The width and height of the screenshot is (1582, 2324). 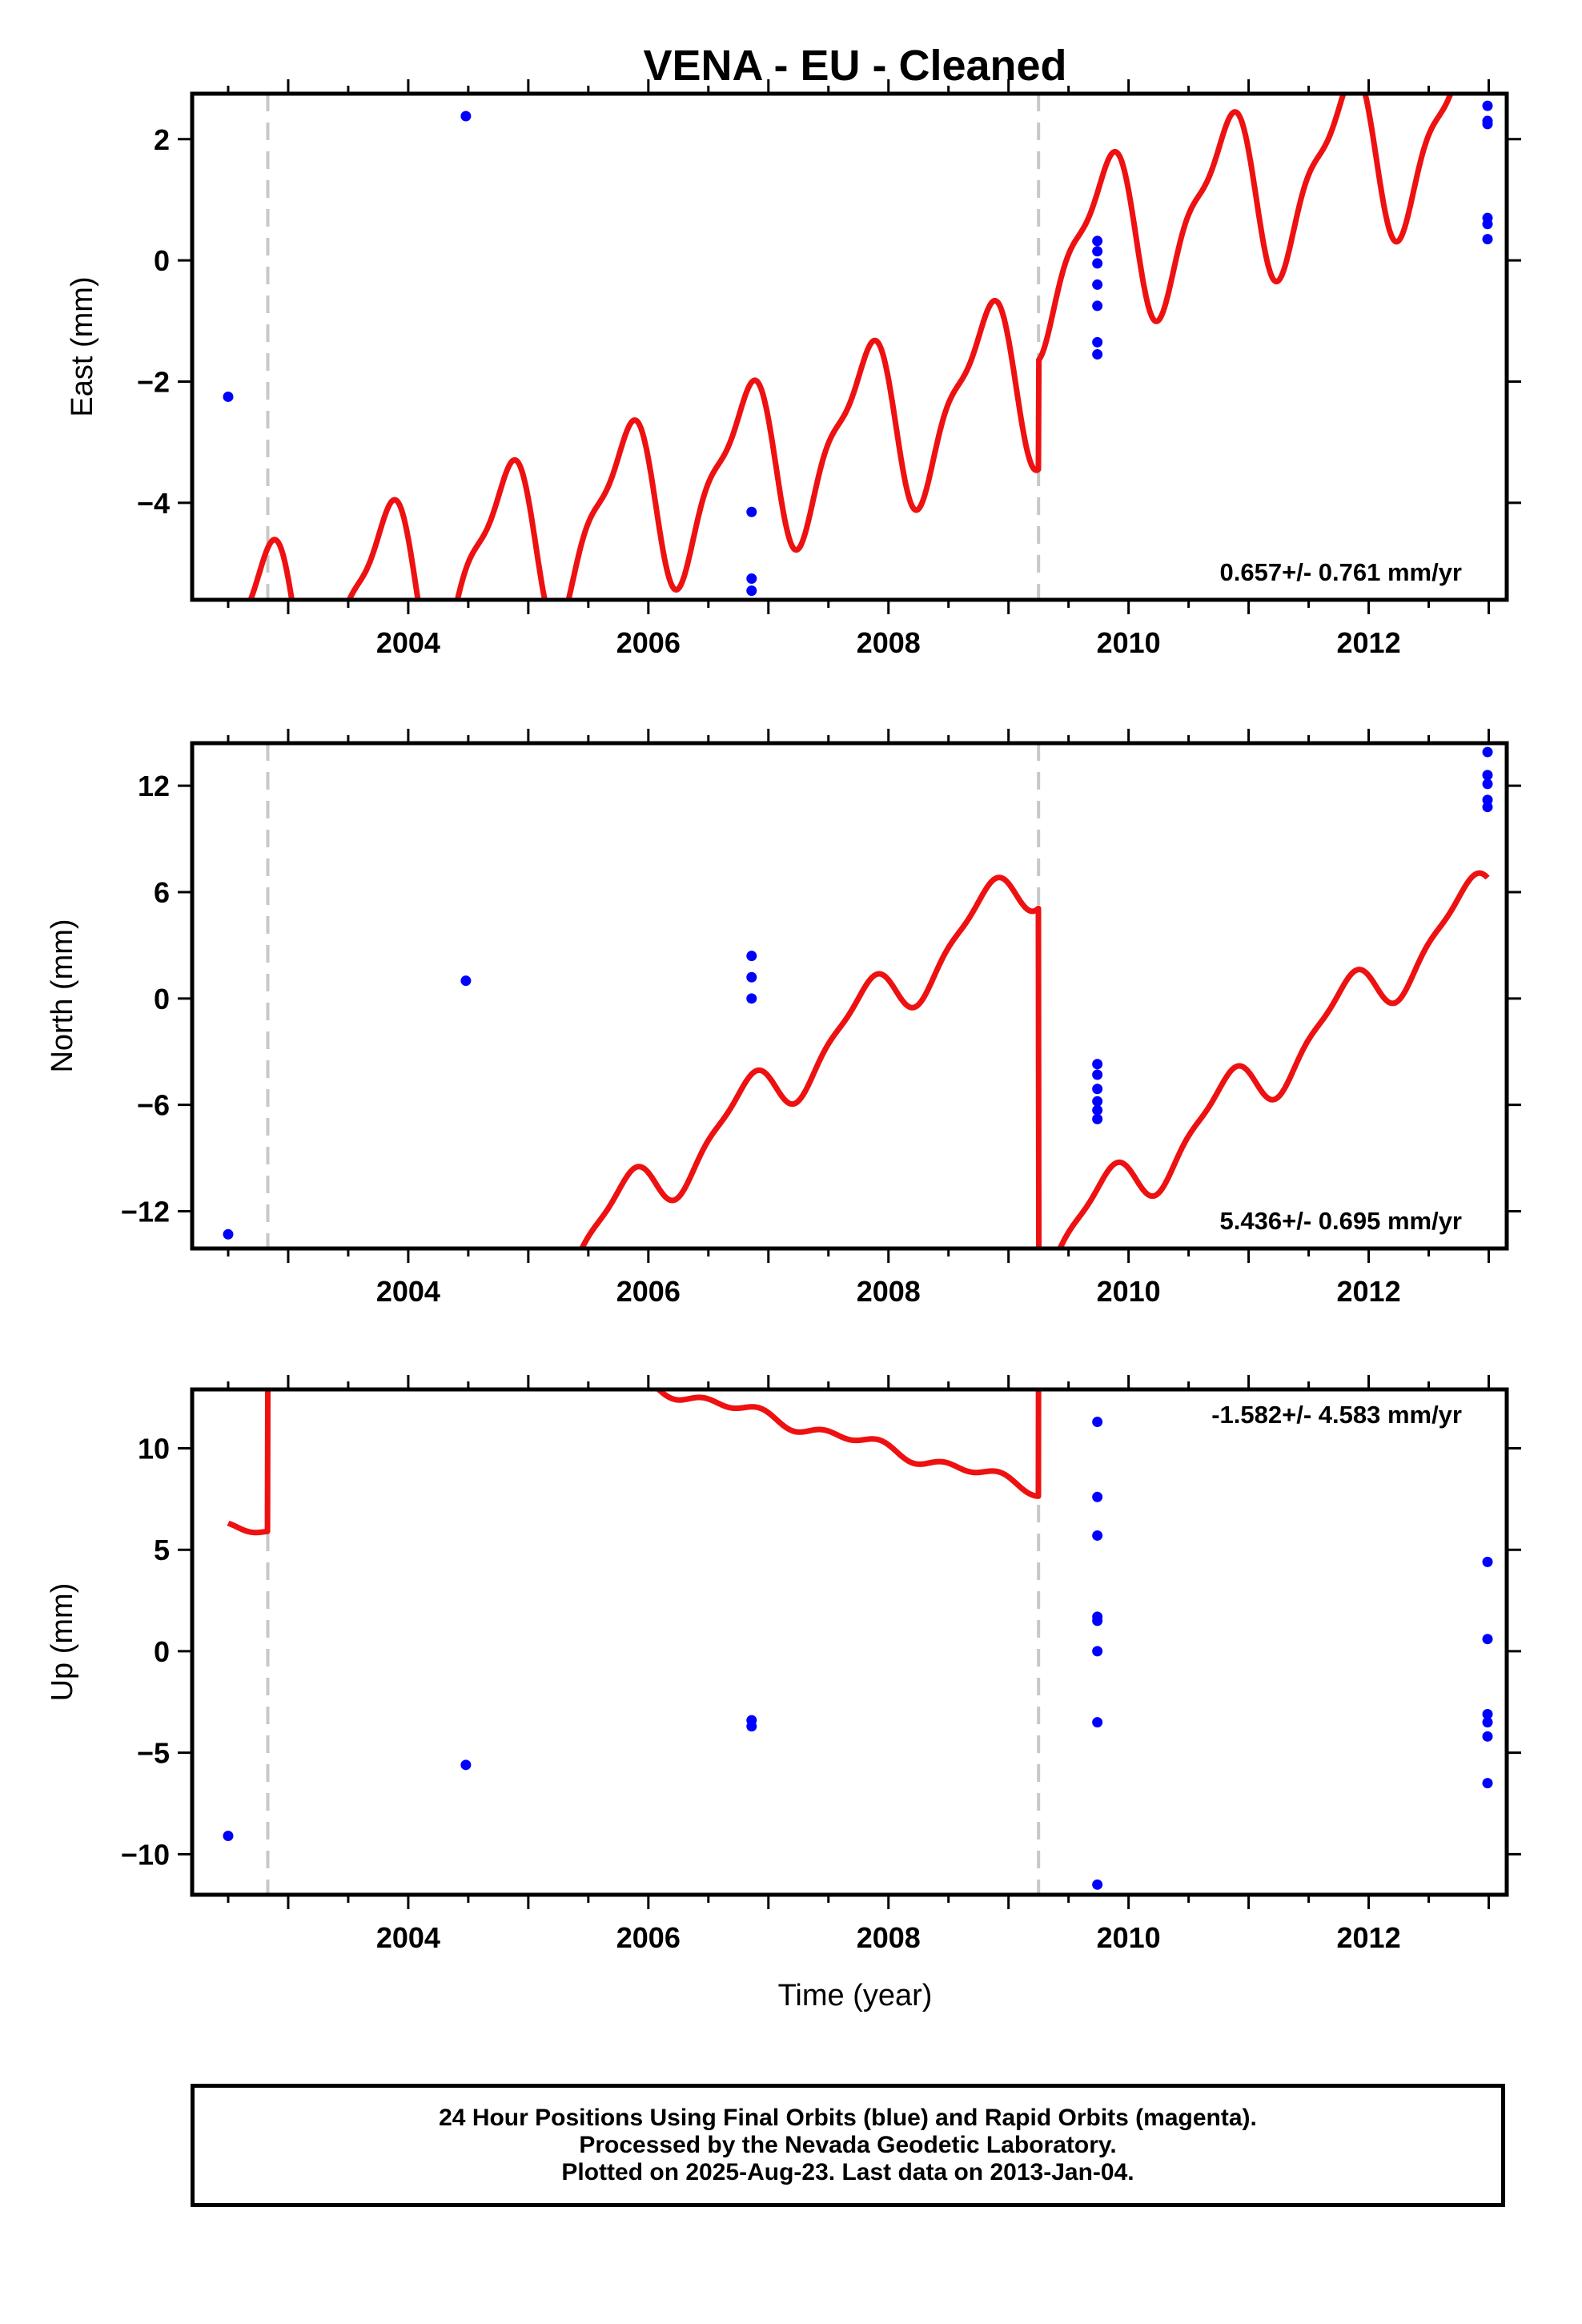 What do you see at coordinates (154, 1448) in the screenshot?
I see `y-tick-label-up: 10` at bounding box center [154, 1448].